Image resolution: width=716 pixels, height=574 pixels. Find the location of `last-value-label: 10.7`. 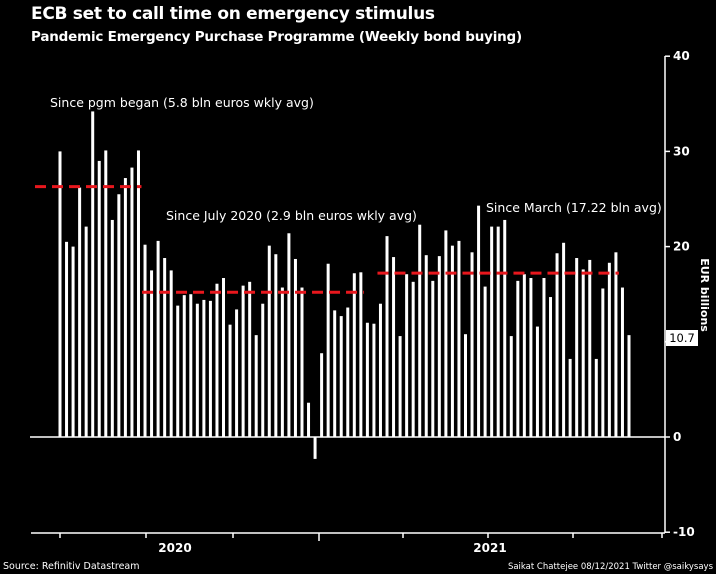

last-value-label: 10.7 is located at coordinates (682, 338).